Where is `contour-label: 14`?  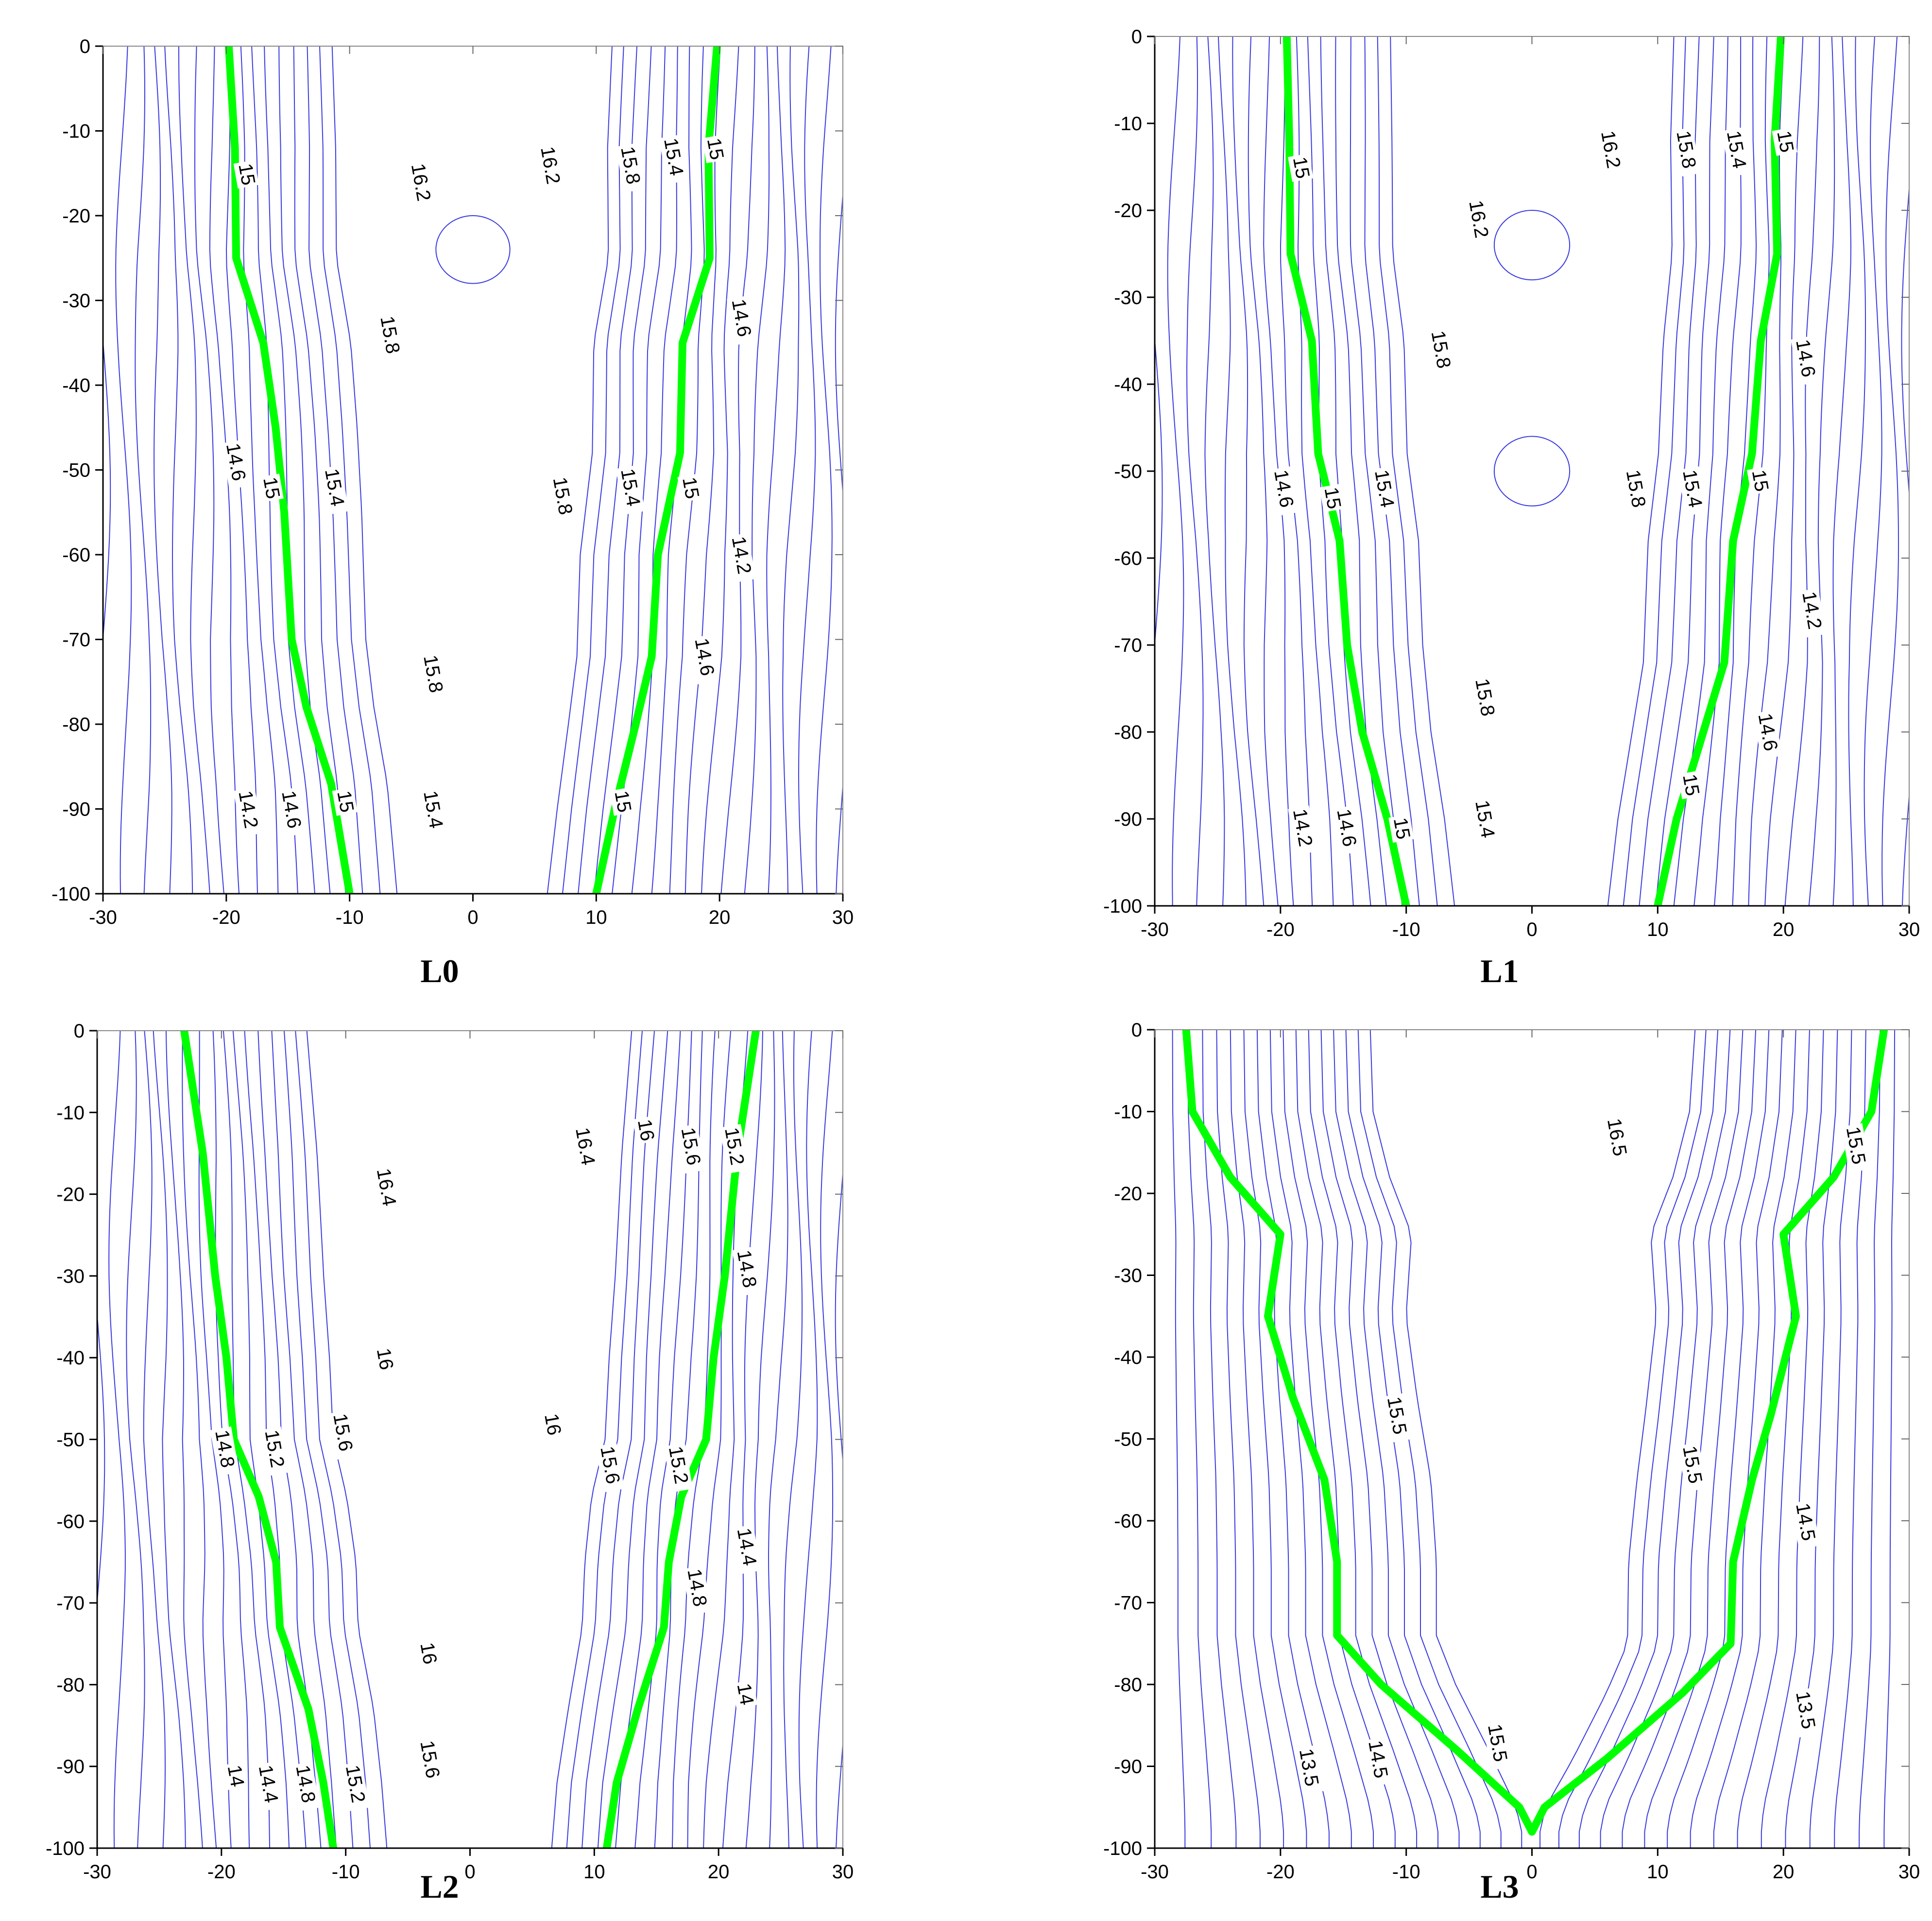 contour-label: 14 is located at coordinates (235, 1775).